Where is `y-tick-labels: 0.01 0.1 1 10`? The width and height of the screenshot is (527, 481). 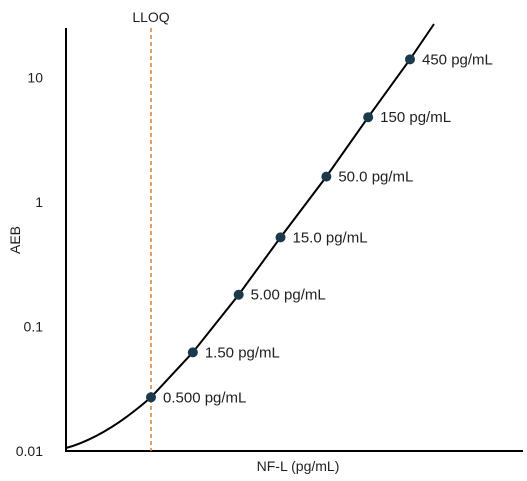
y-tick-labels: 0.01 0.1 1 10 is located at coordinates (29, 264).